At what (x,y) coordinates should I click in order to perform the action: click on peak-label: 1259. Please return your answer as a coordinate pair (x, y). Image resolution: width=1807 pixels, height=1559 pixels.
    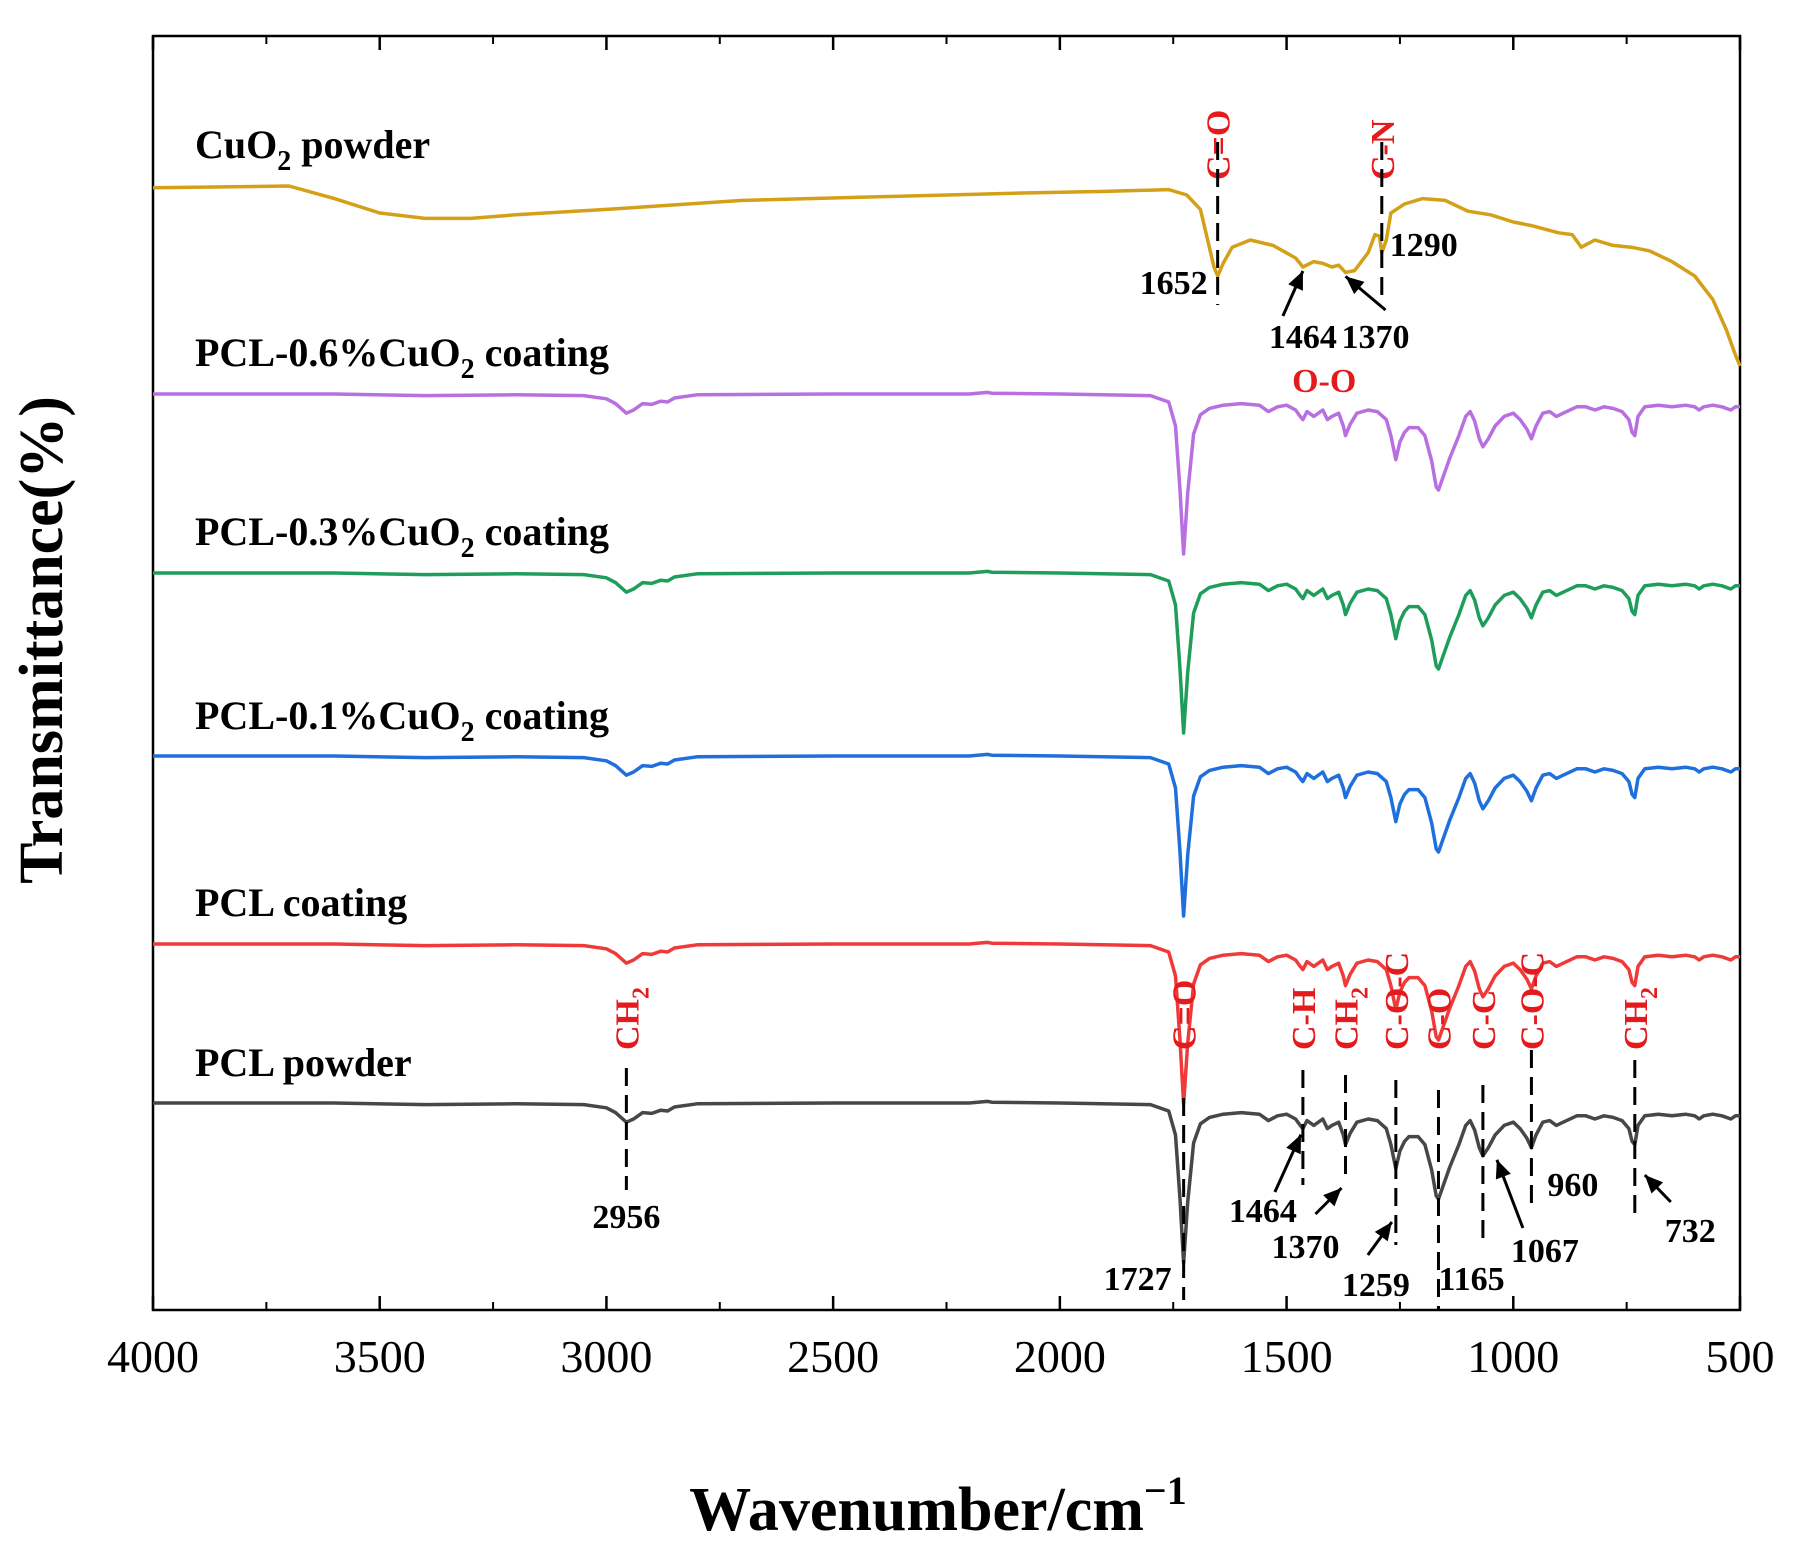
    Looking at the image, I should click on (1376, 1285).